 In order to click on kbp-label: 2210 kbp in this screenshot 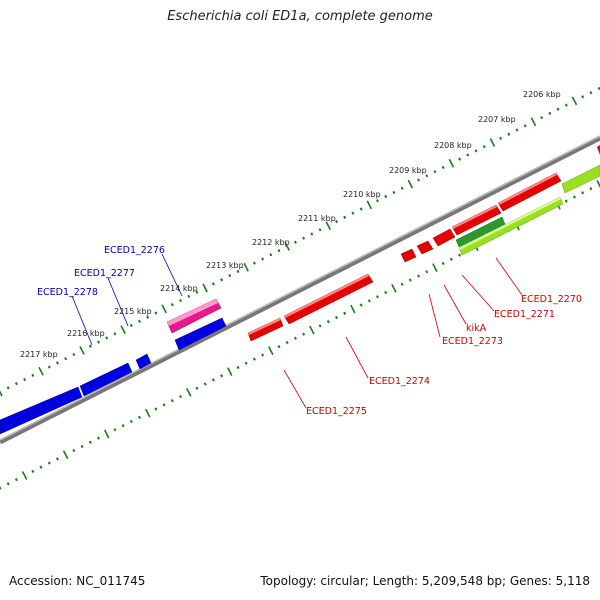, I will do `click(362, 194)`.